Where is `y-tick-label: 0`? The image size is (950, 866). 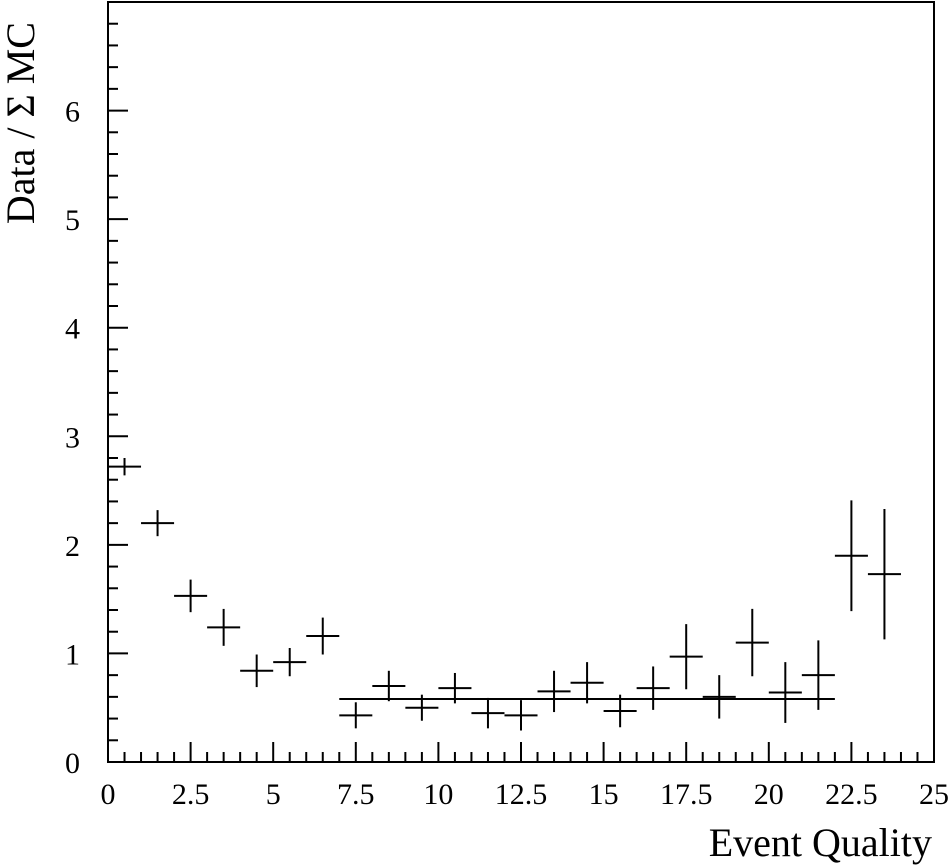
y-tick-label: 0 is located at coordinates (72, 763).